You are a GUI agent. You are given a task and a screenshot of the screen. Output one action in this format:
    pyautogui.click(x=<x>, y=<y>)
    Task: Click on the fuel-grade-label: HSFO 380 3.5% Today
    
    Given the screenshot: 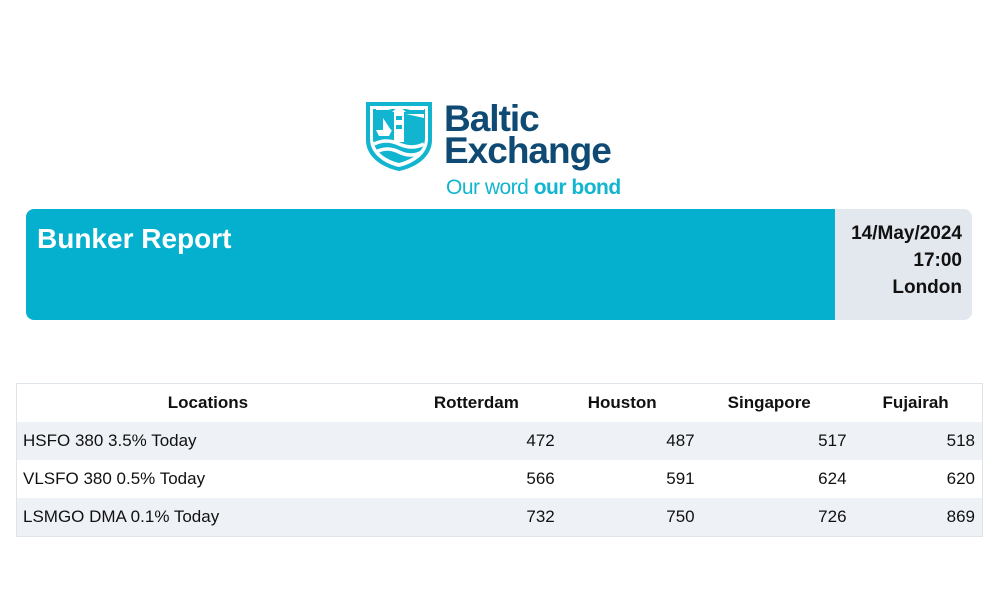 What is the action you would take?
    pyautogui.click(x=207, y=441)
    